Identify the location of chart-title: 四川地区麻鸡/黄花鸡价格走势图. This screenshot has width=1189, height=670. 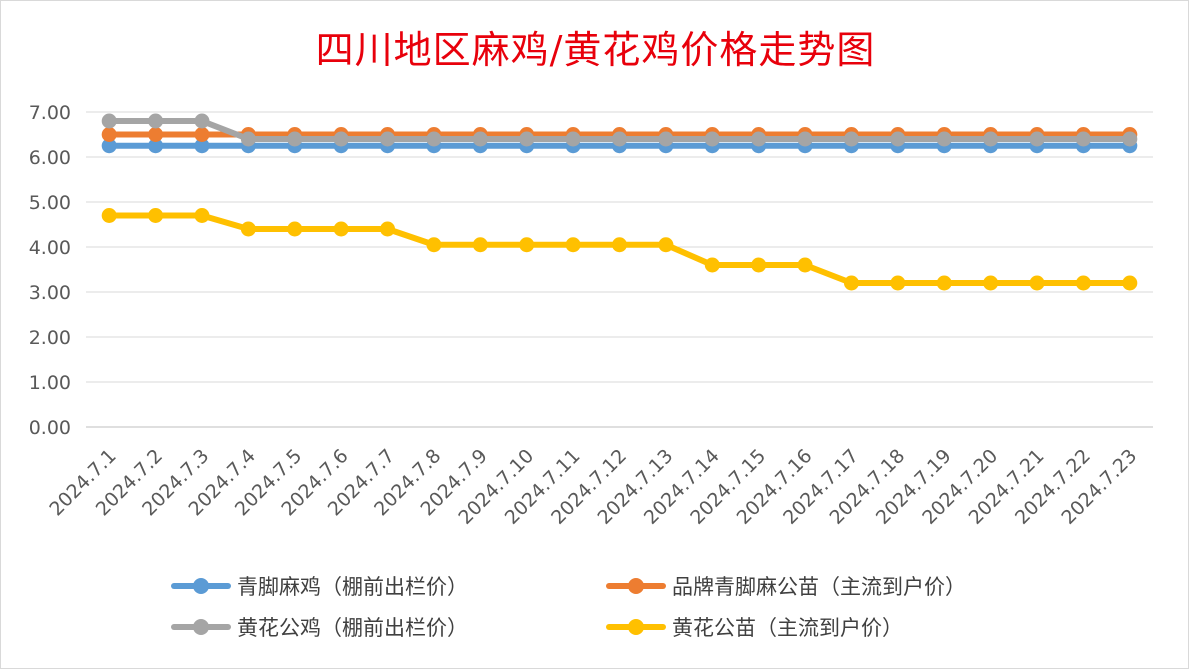
(595, 50).